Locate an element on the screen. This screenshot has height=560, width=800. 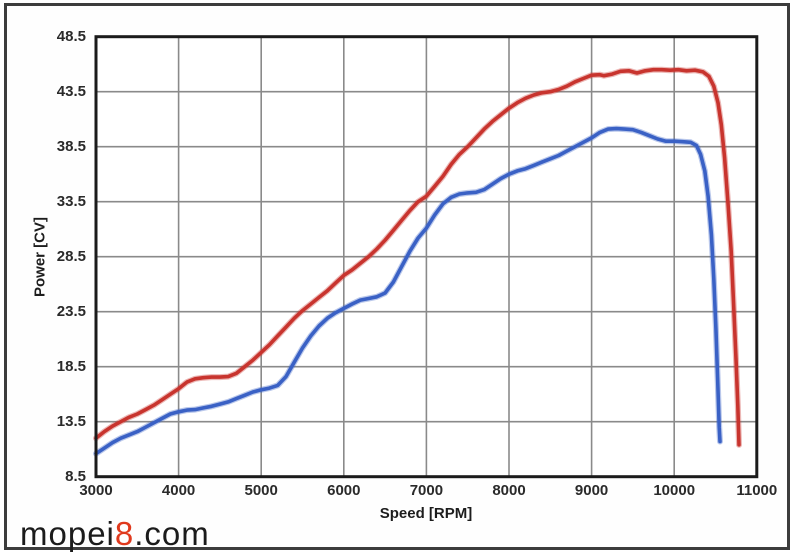
watermark-text: mopei8.com is located at coordinates (115, 534).